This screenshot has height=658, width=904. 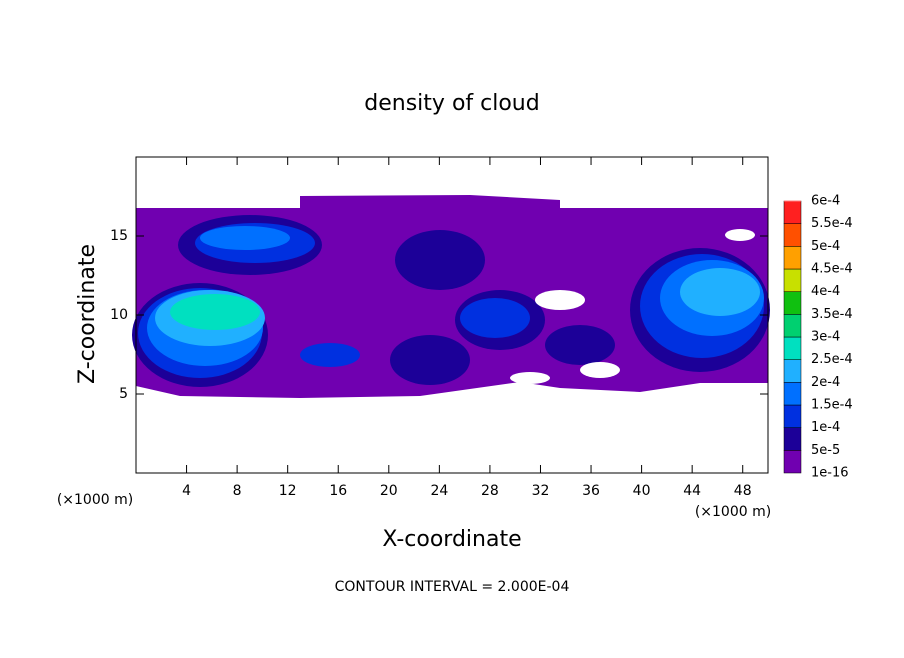 I want to click on colorbar-label: 5e-4, so click(x=825, y=246).